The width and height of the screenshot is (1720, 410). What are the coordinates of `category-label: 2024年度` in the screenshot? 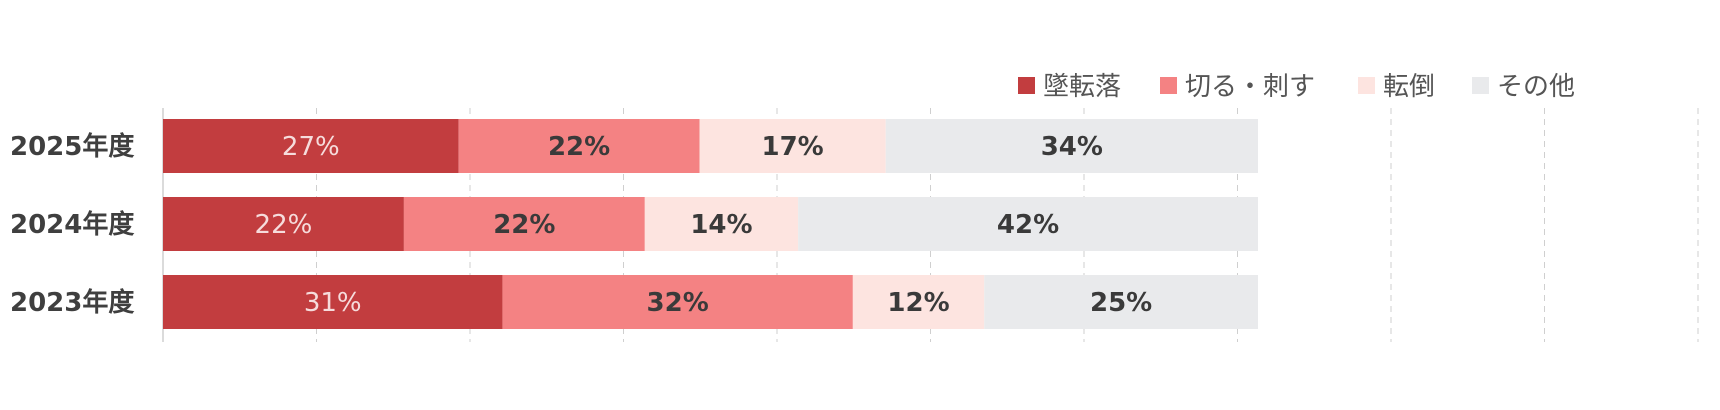 It's located at (72, 224).